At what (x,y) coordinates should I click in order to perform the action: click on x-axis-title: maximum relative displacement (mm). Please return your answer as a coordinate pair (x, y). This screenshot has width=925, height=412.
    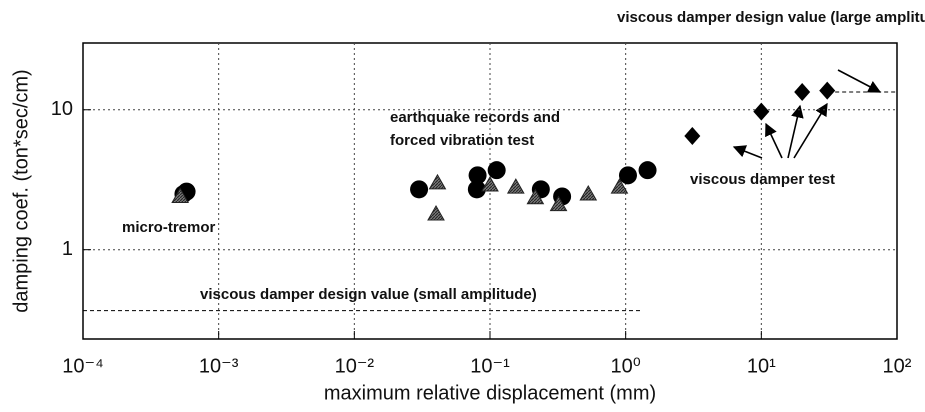
    Looking at the image, I should click on (490, 393).